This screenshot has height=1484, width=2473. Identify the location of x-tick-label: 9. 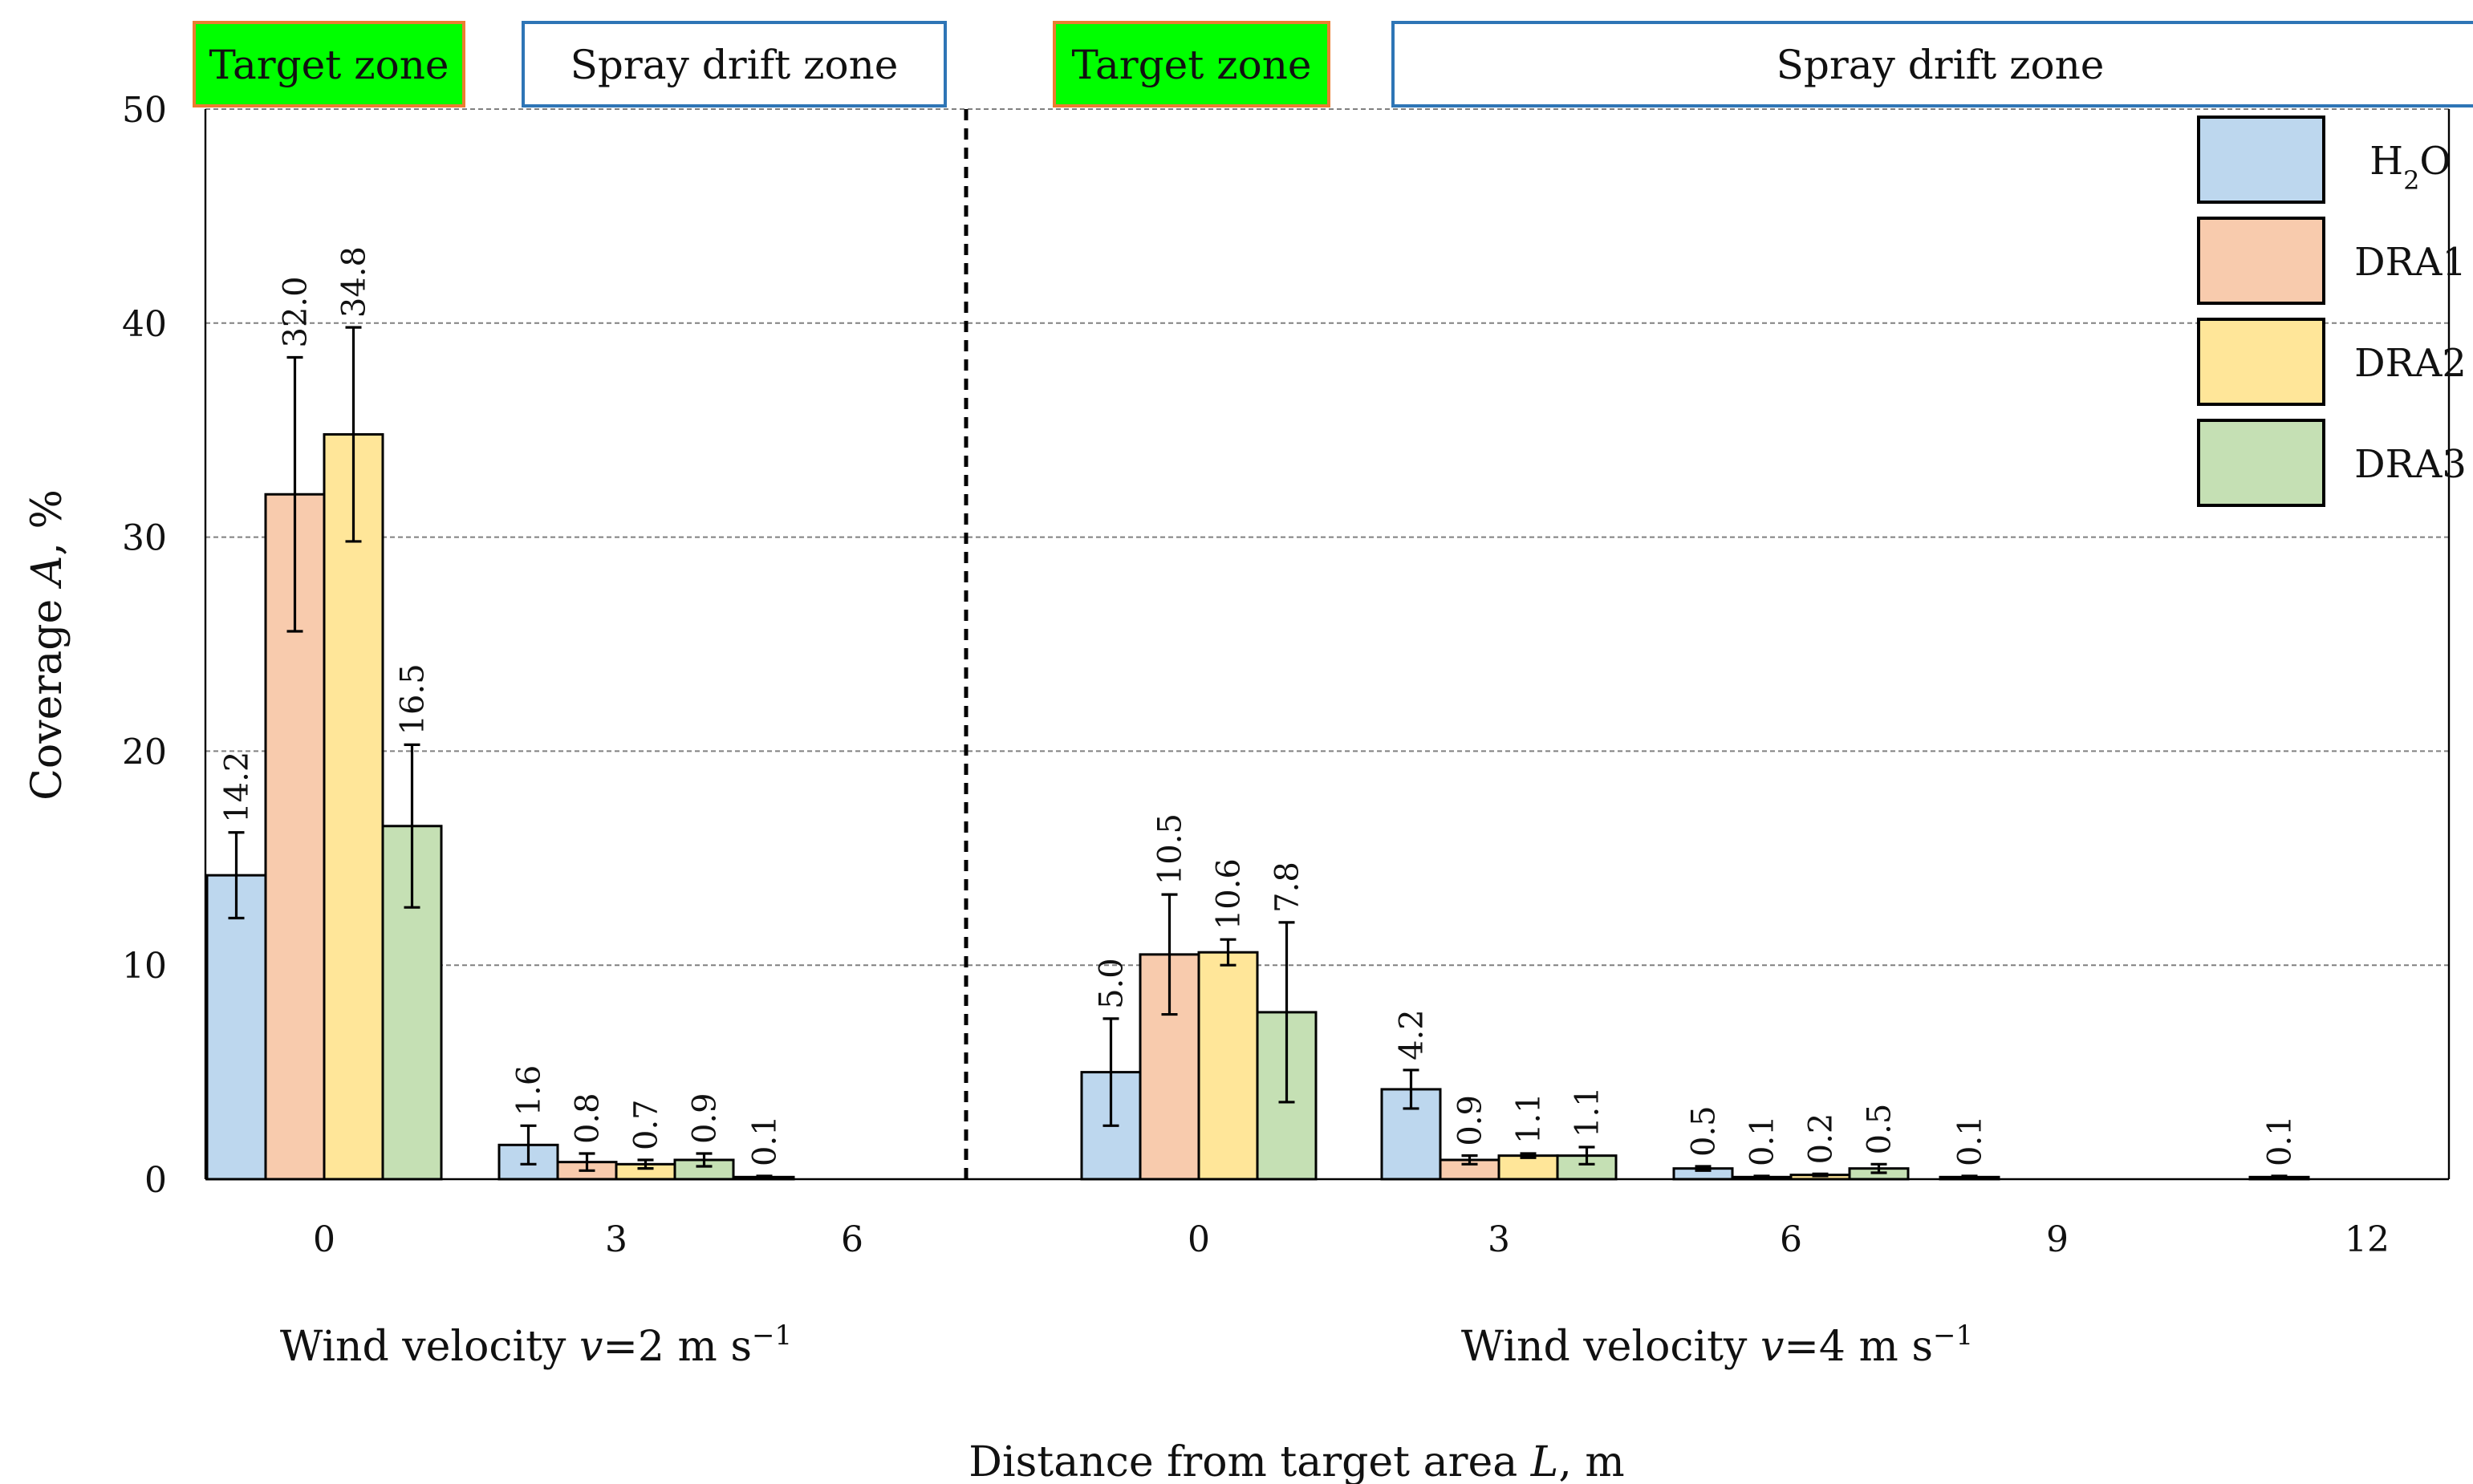
(2057, 1239).